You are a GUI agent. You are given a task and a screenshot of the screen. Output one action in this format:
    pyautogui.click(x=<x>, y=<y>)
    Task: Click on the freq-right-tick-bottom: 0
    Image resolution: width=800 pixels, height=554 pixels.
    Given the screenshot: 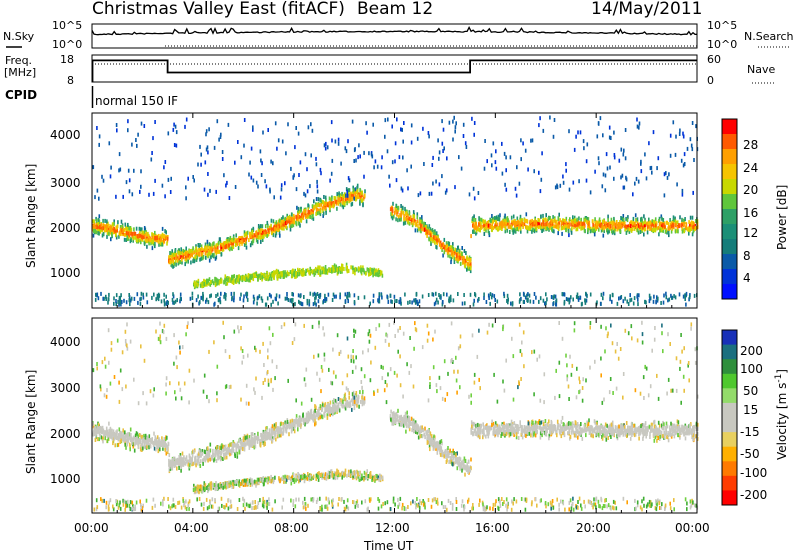 What is the action you would take?
    pyautogui.click(x=710, y=80)
    